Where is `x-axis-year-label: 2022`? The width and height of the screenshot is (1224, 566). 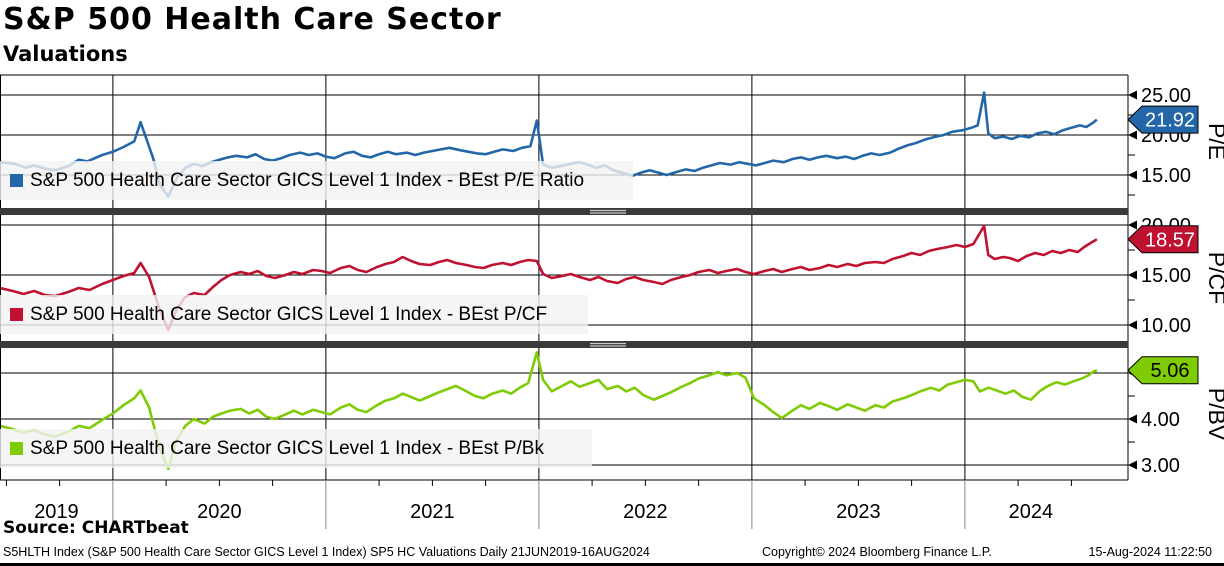
x-axis-year-label: 2022 is located at coordinates (645, 512).